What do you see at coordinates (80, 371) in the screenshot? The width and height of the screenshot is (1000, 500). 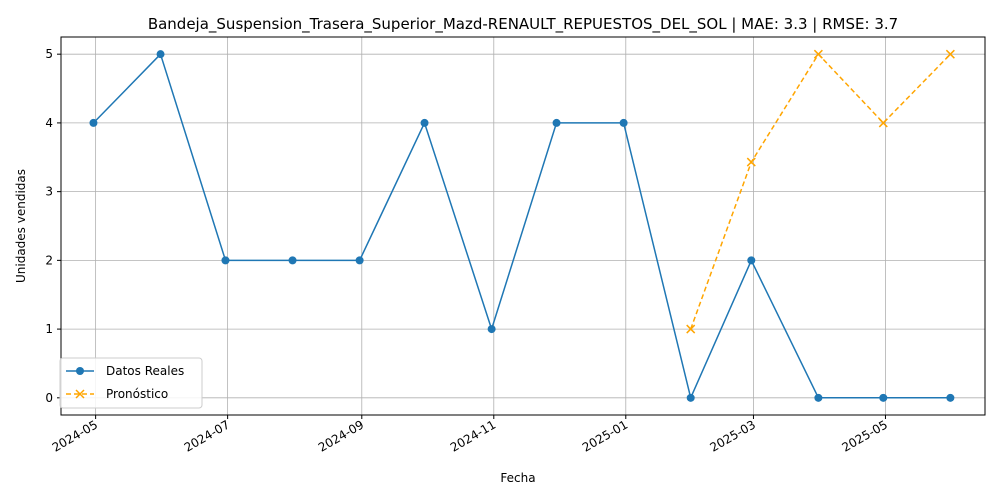 I see `legend-marker-datos-reales` at bounding box center [80, 371].